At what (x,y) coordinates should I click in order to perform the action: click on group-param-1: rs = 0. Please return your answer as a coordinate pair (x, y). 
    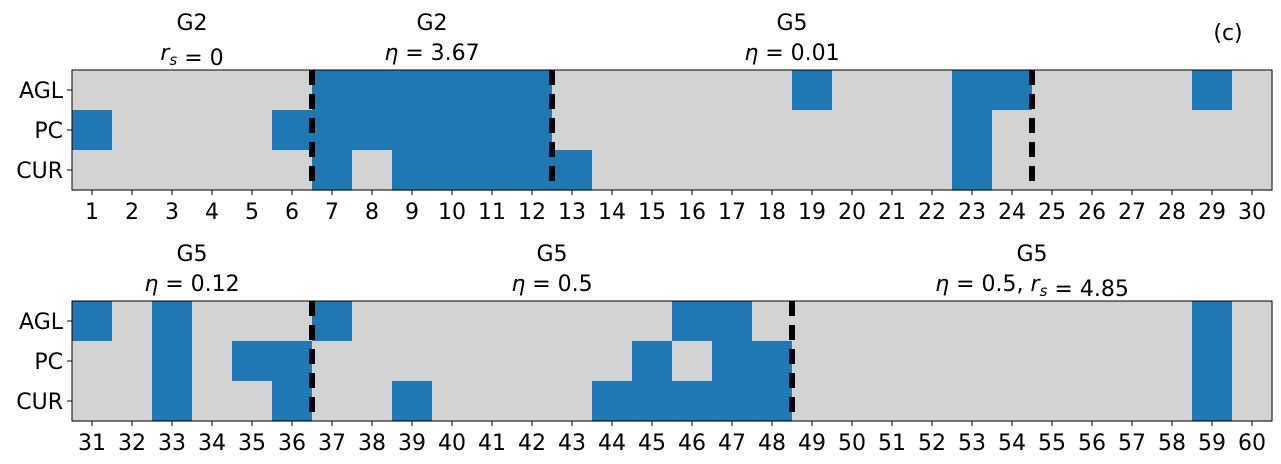
    Looking at the image, I should click on (191, 56).